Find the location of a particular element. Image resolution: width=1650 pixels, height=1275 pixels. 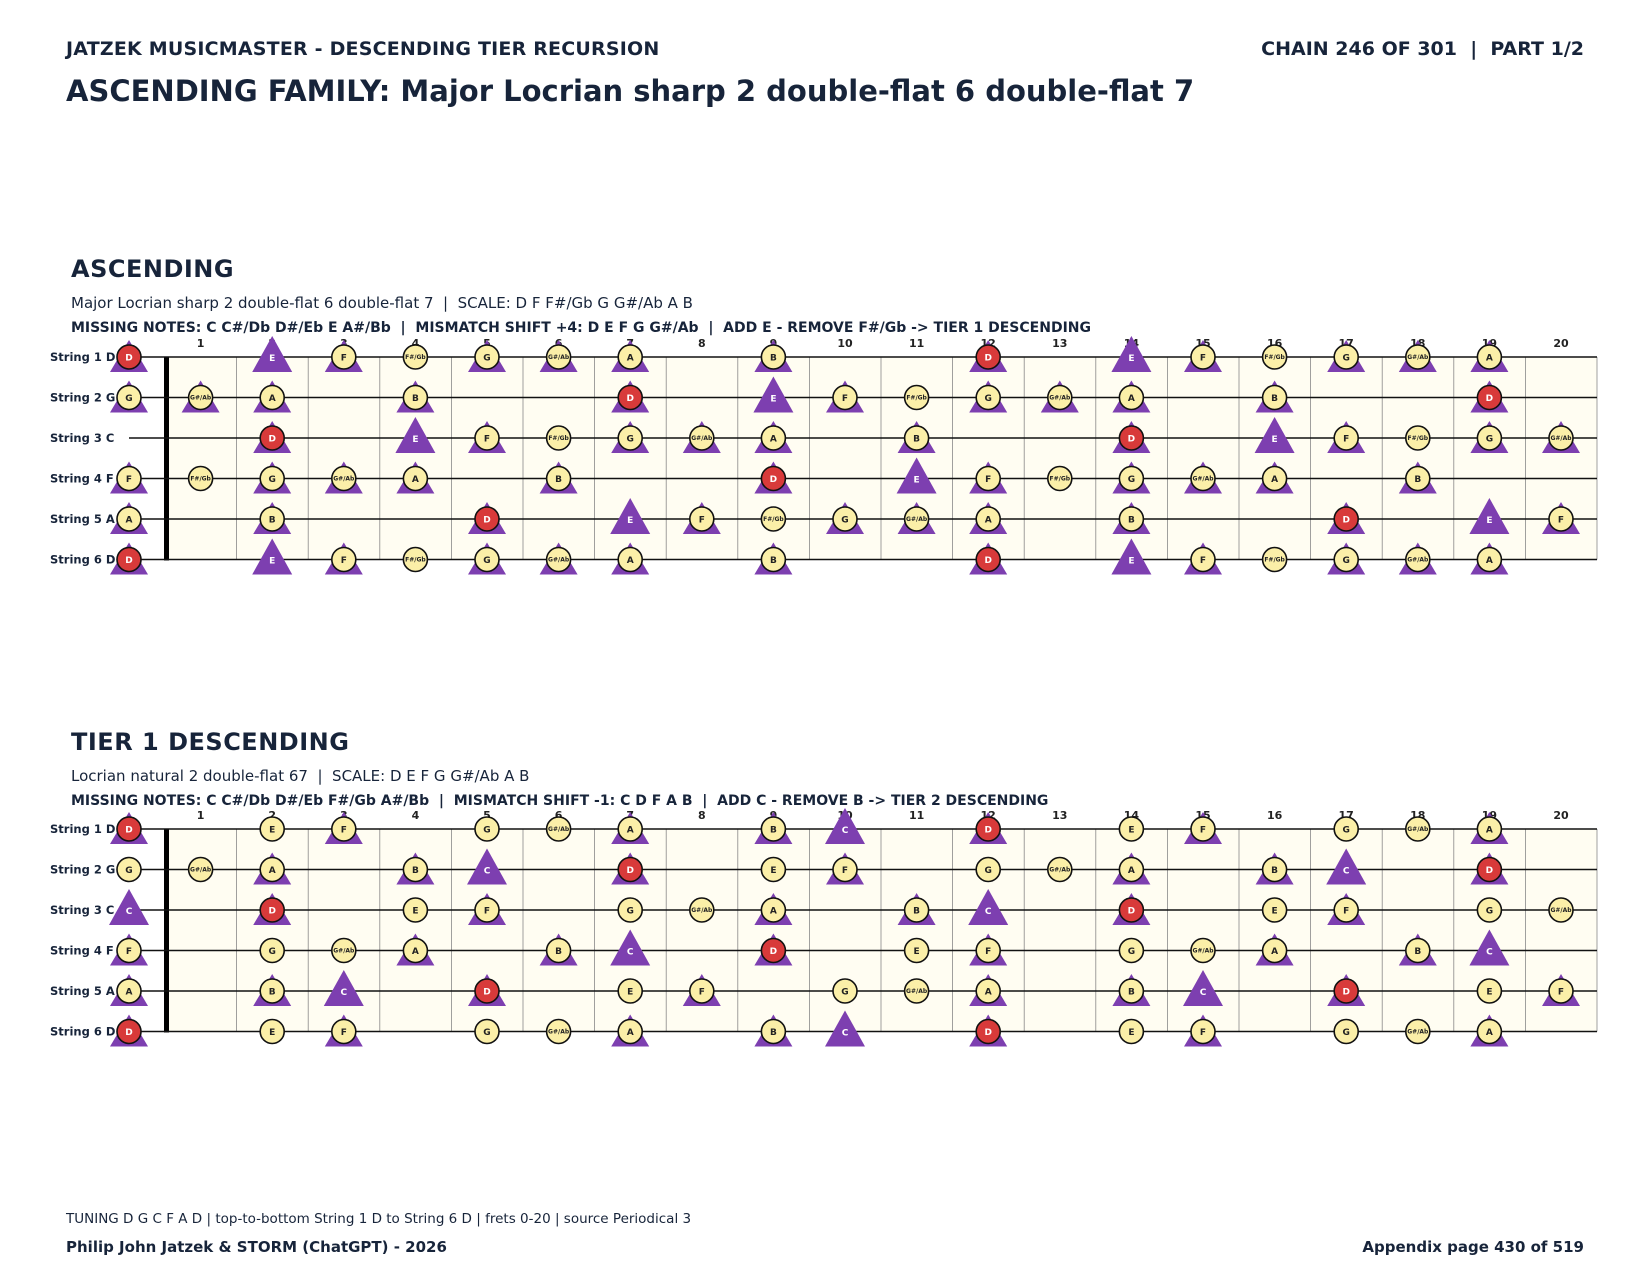

fret-number: 20 is located at coordinates (1561, 815).